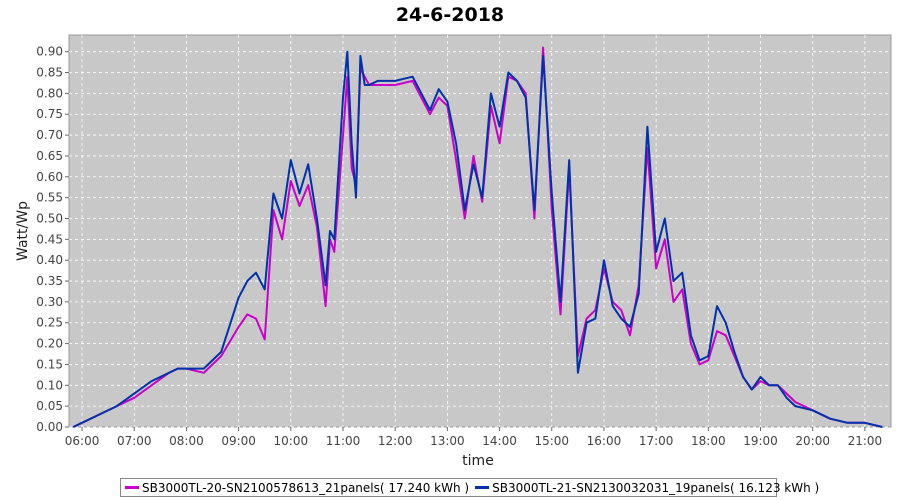 The image size is (900, 500). Describe the element at coordinates (49, 93) in the screenshot. I see `y-tick-label: 0.80` at that location.